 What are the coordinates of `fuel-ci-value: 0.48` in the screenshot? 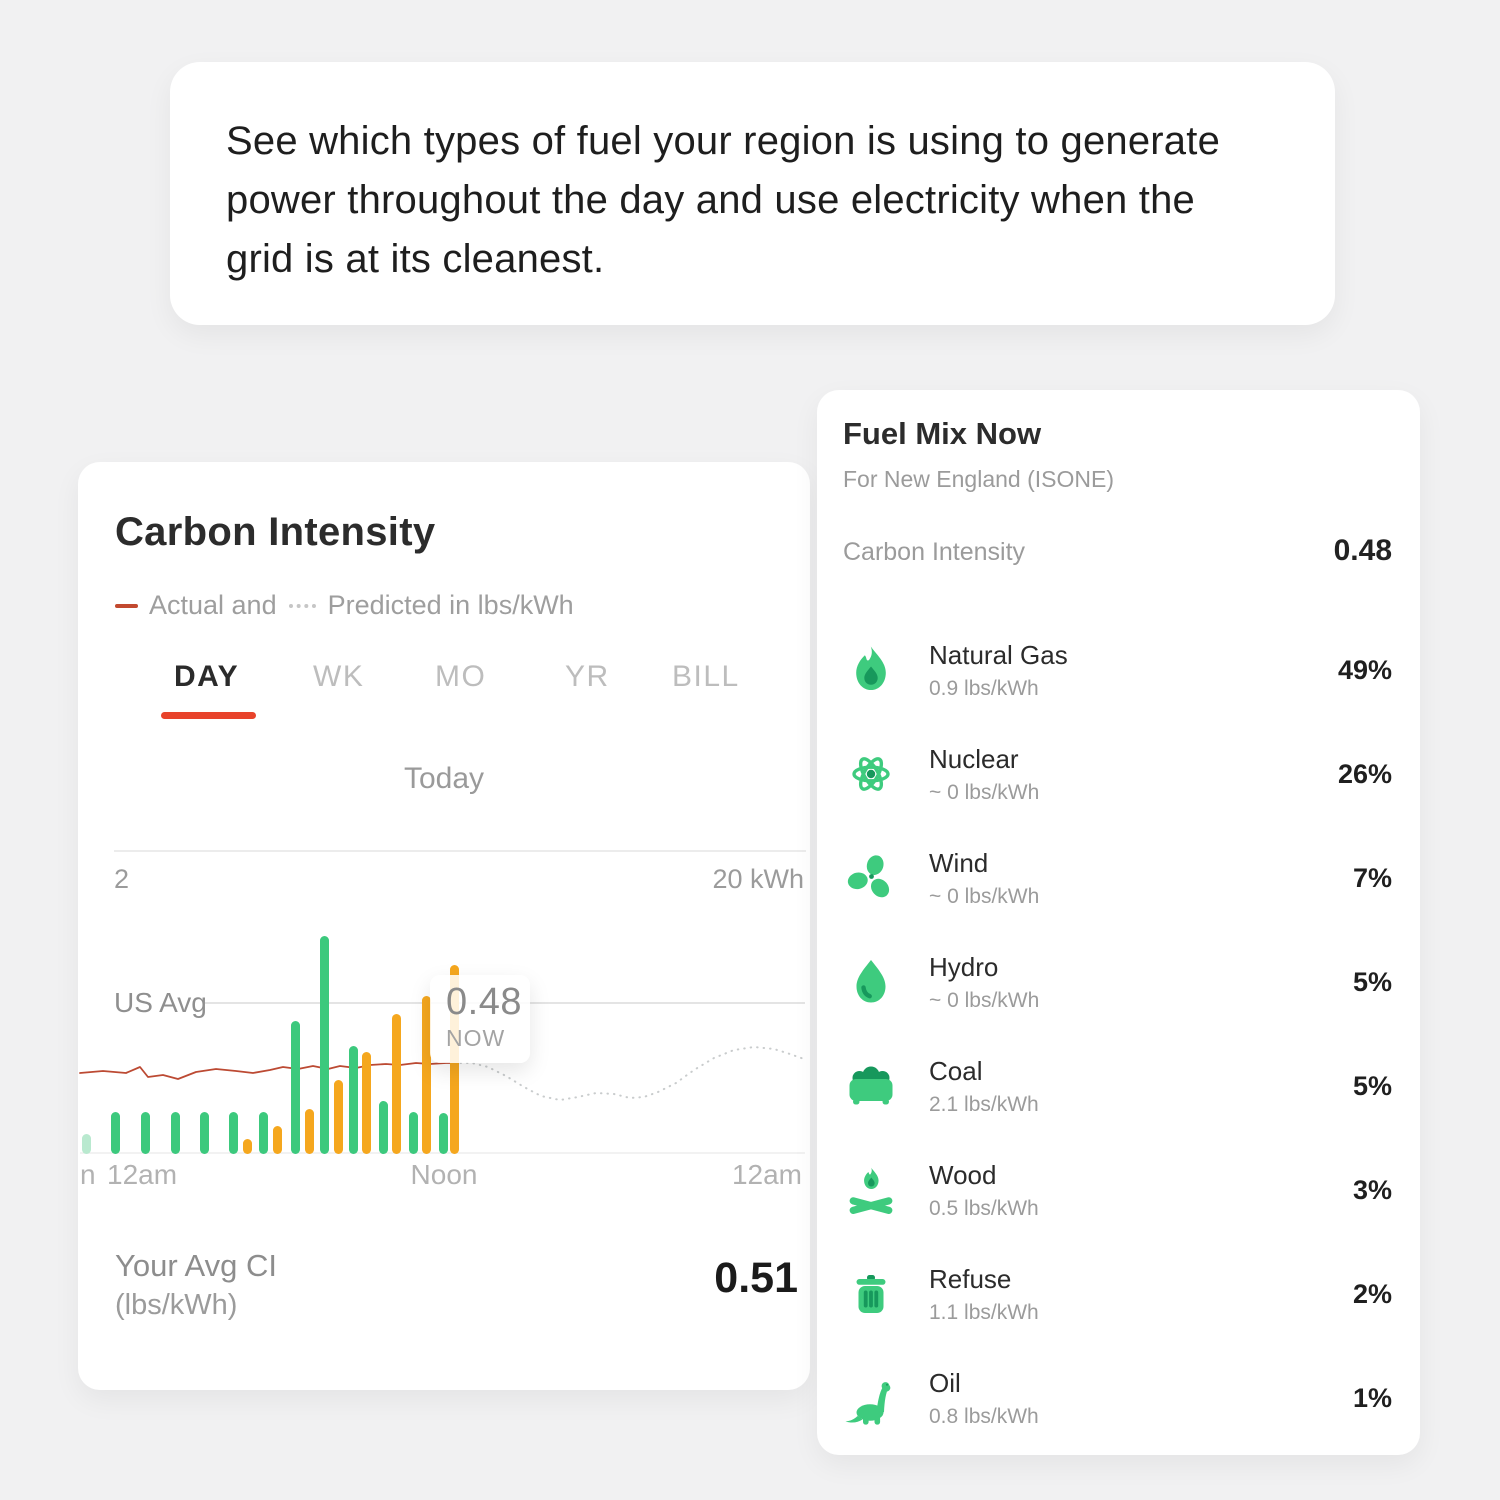 It's located at (1362, 550).